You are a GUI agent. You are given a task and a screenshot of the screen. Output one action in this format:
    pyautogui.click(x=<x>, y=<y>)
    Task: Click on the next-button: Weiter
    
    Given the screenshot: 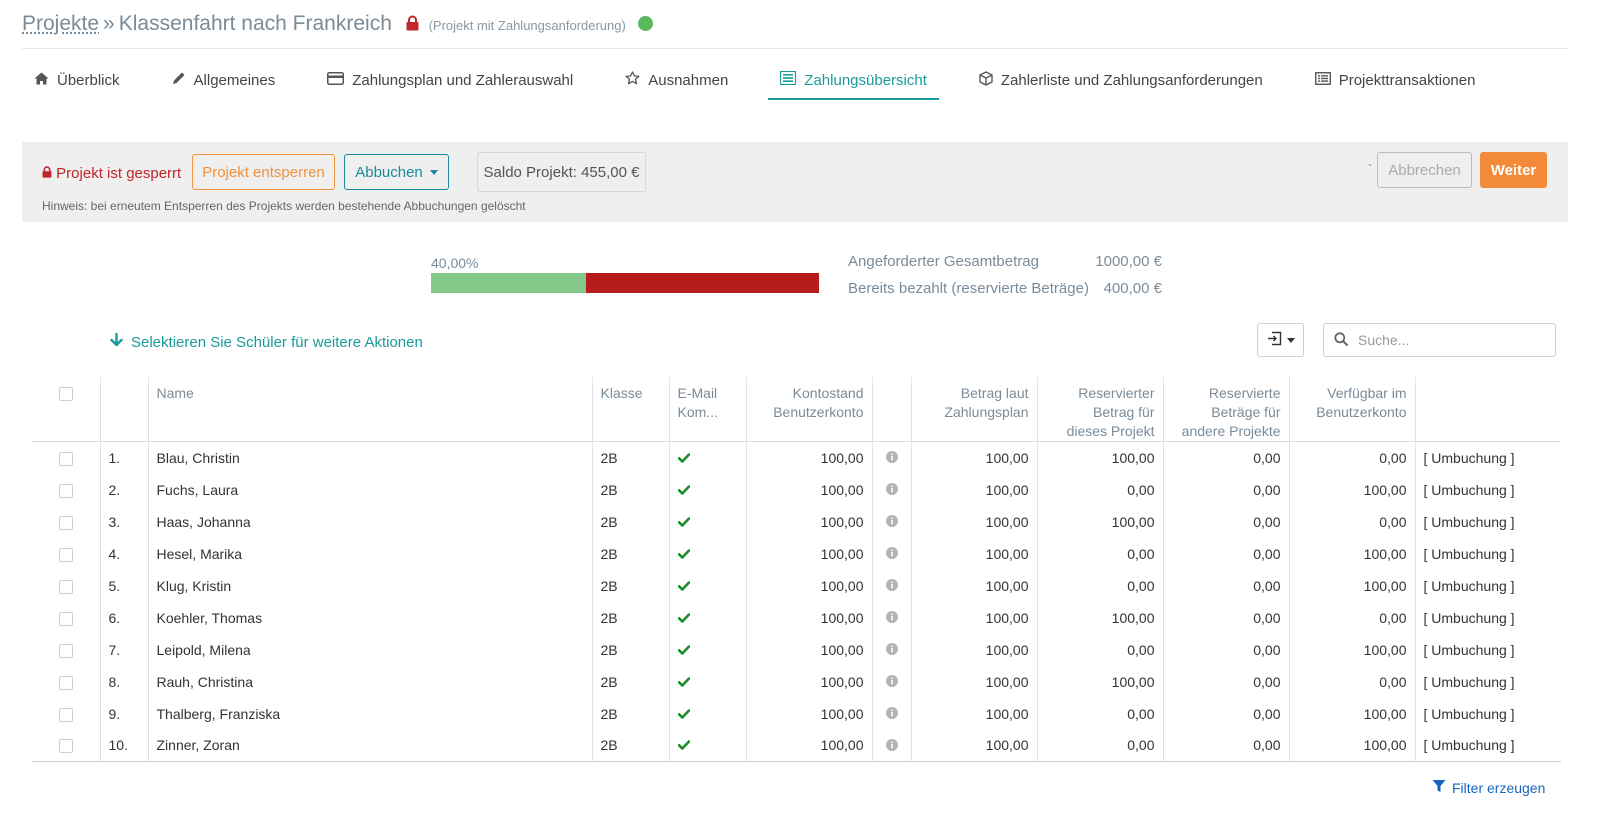 What is the action you would take?
    pyautogui.click(x=1513, y=170)
    